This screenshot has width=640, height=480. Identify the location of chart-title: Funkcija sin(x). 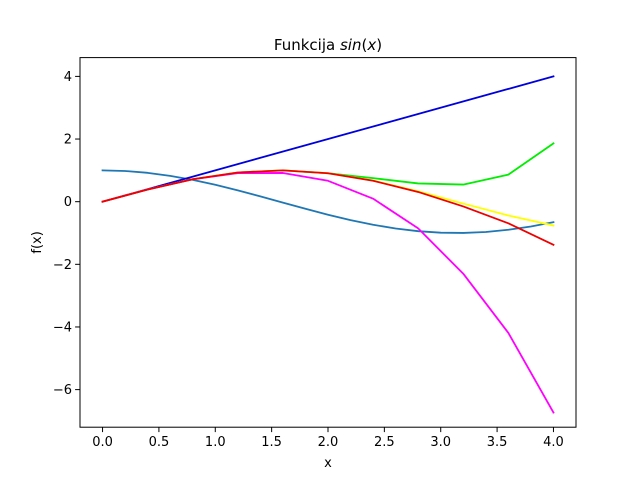
(328, 45).